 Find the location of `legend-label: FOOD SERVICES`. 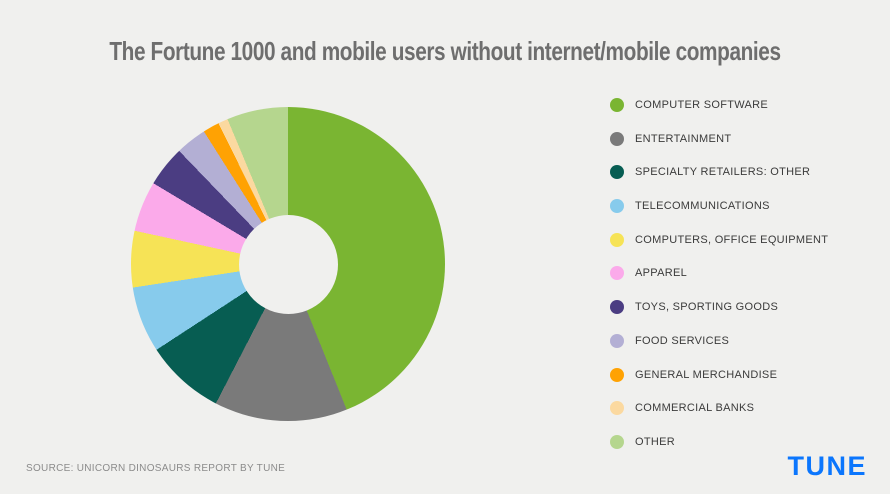

legend-label: FOOD SERVICES is located at coordinates (682, 340).